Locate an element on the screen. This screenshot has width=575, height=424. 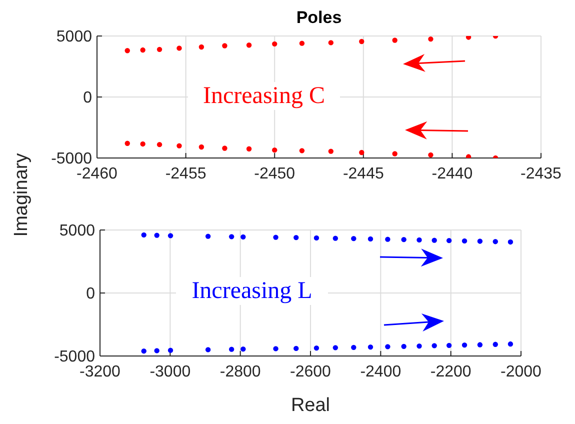
annotation: Increasing C is located at coordinates (264, 96).